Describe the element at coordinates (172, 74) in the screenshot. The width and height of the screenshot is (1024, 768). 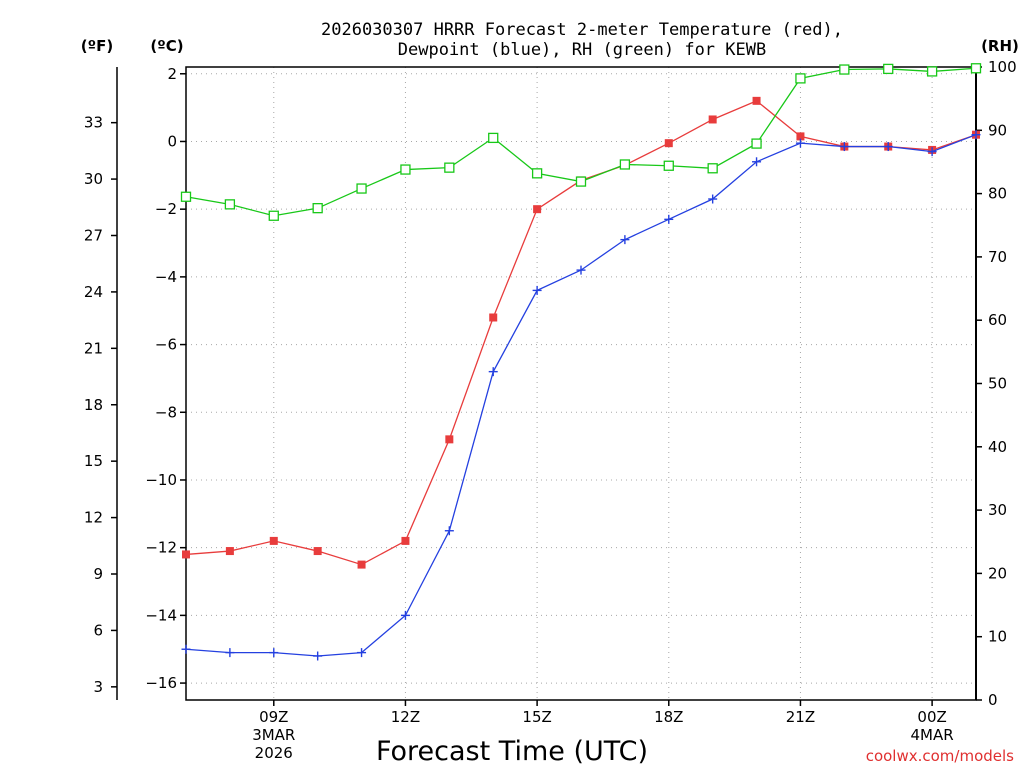
I see `celsius-tick-label: 2` at that location.